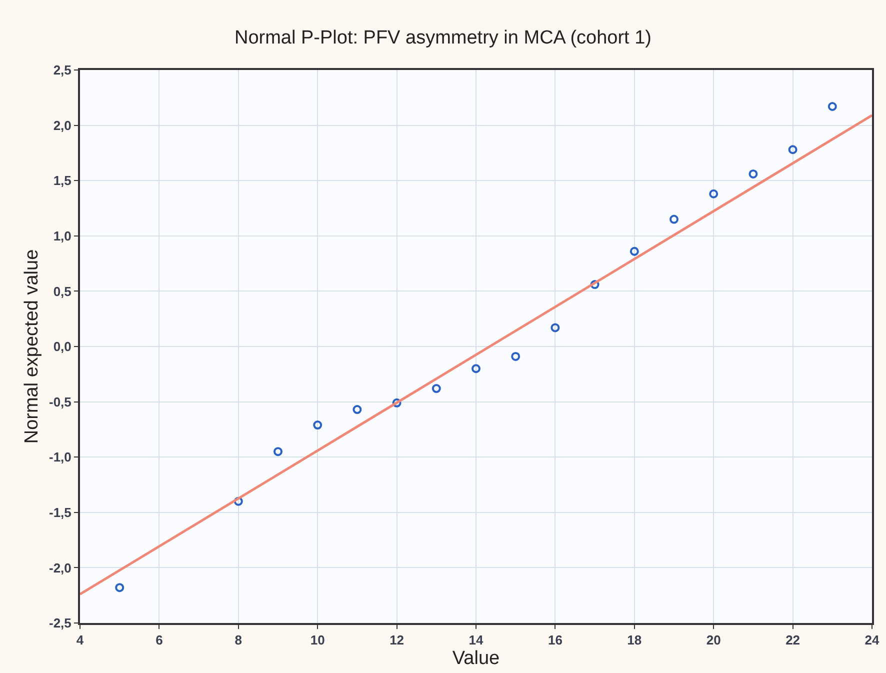 Image resolution: width=886 pixels, height=673 pixels. What do you see at coordinates (62, 180) in the screenshot?
I see `y-tick-label: 1,5` at bounding box center [62, 180].